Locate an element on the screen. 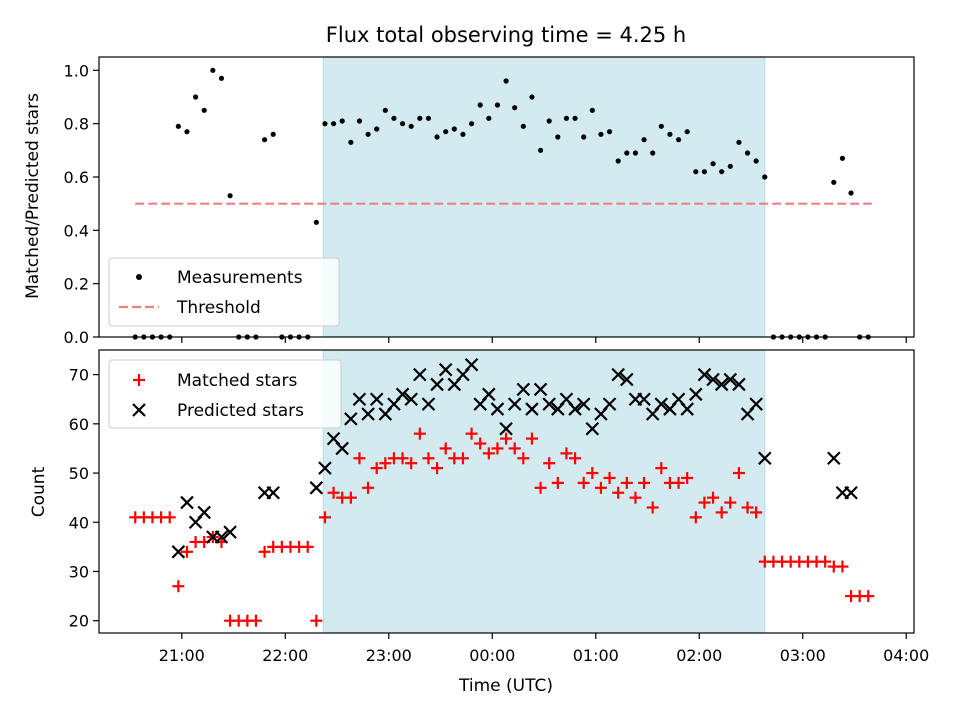  legend-predicted-label: Predicted stars is located at coordinates (240, 411).